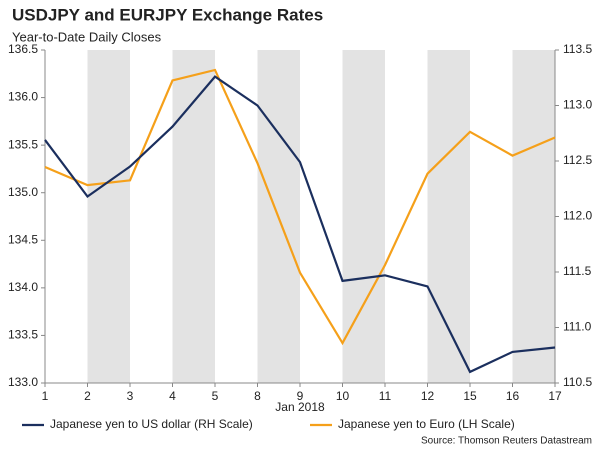  What do you see at coordinates (172, 396) in the screenshot?
I see `x-tick-label: 4` at bounding box center [172, 396].